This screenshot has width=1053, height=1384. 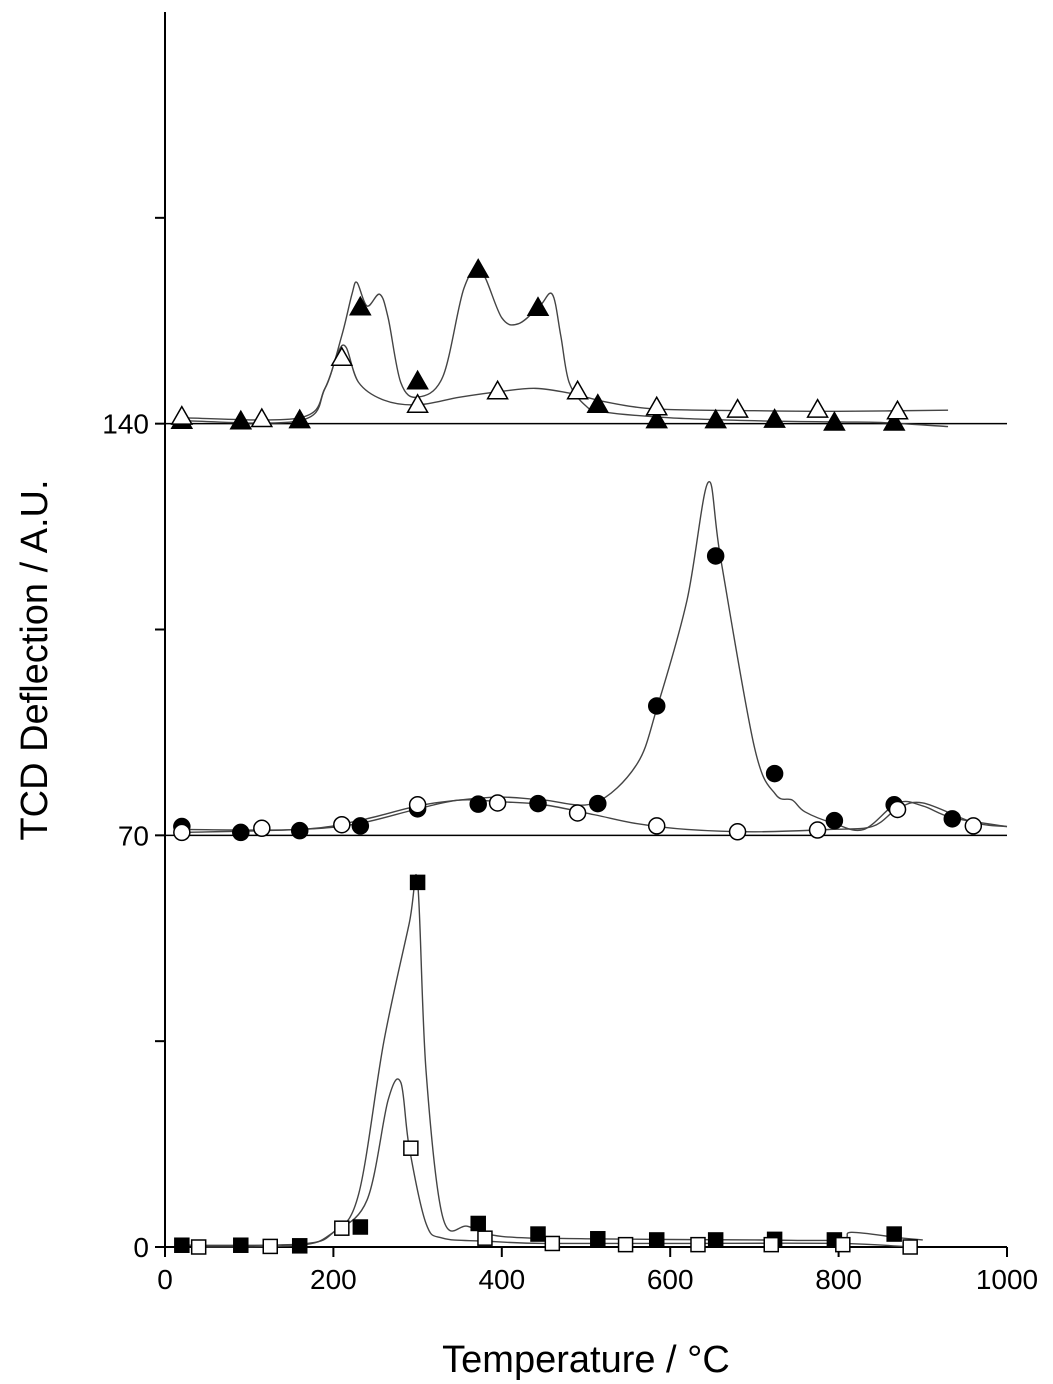 I want to click on x-ticks: 0 200 400 600 800 1000, so click(x=597, y=1271).